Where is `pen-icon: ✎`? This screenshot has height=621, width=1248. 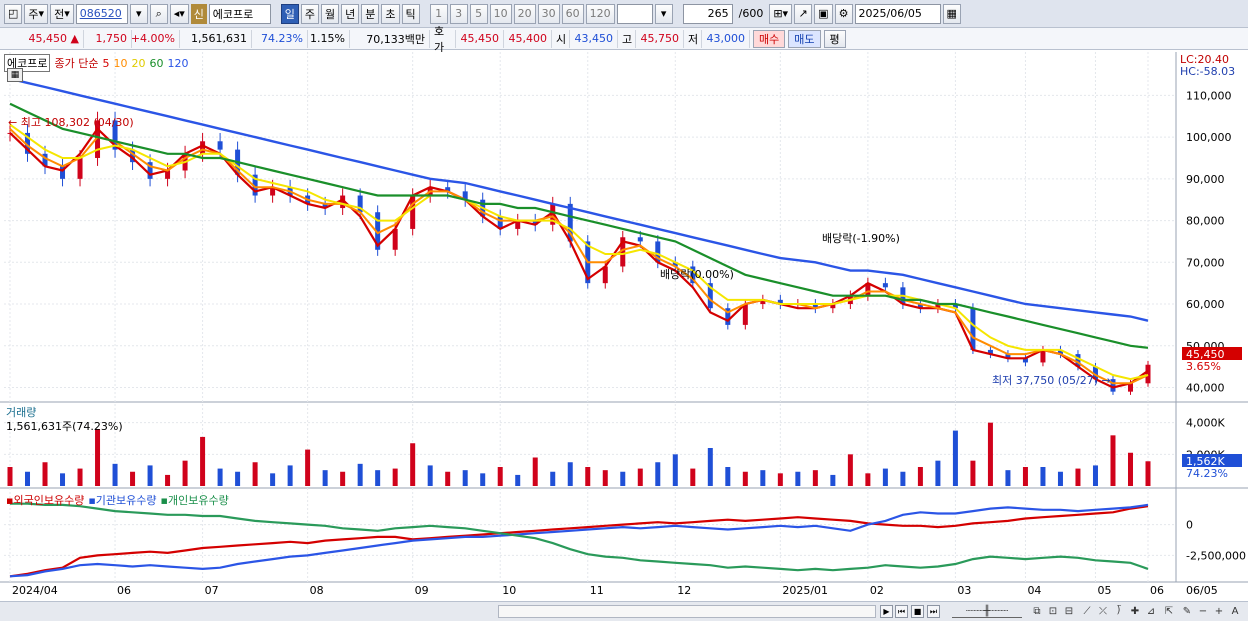 pen-icon: ✎ is located at coordinates (1187, 611).